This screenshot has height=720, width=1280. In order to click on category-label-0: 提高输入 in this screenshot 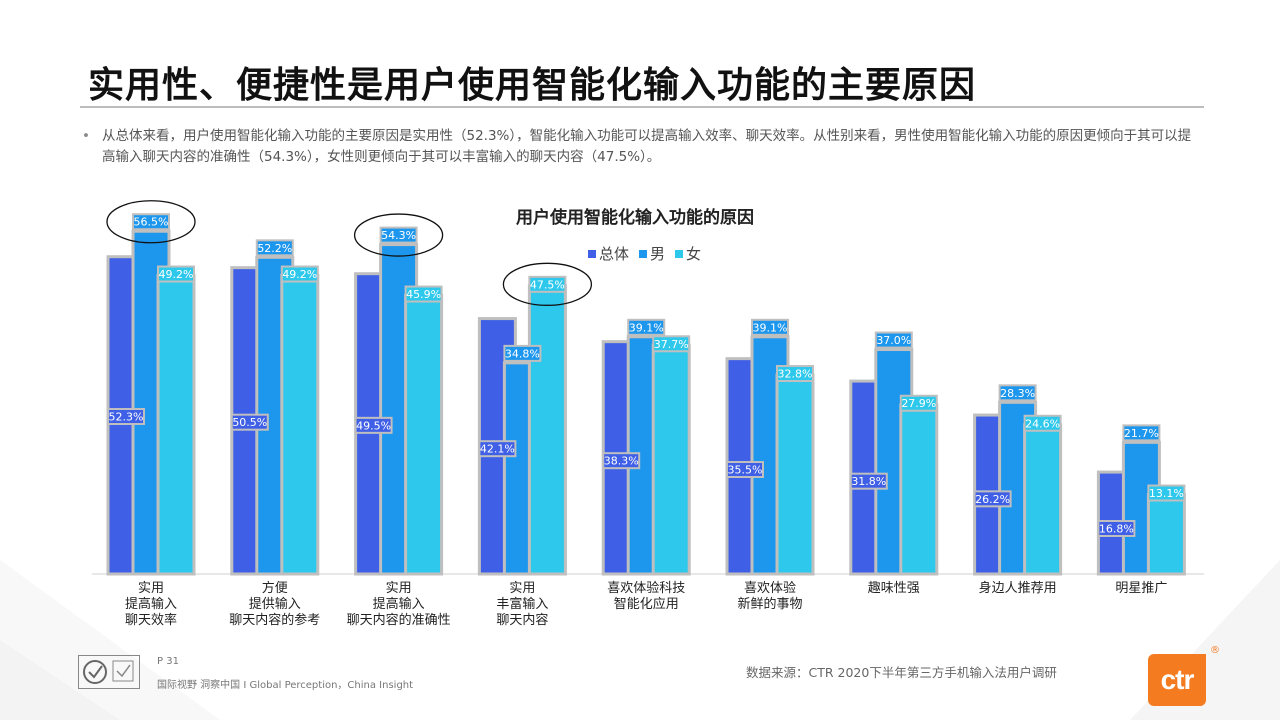, I will do `click(151, 604)`.